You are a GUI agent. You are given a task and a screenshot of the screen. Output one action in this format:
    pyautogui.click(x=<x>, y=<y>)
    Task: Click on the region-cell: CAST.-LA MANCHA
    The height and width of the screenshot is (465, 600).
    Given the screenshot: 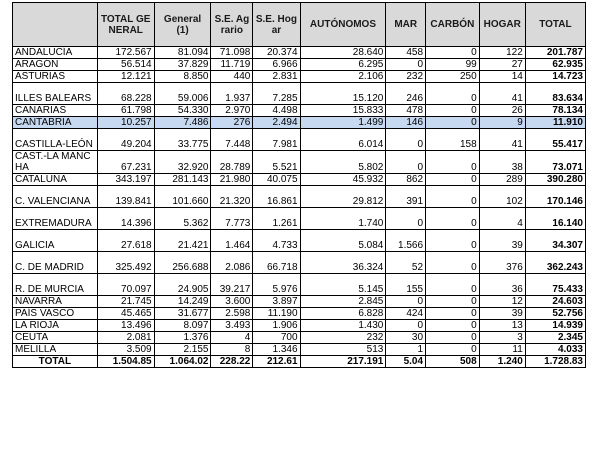 What is the action you would take?
    pyautogui.click(x=55, y=162)
    